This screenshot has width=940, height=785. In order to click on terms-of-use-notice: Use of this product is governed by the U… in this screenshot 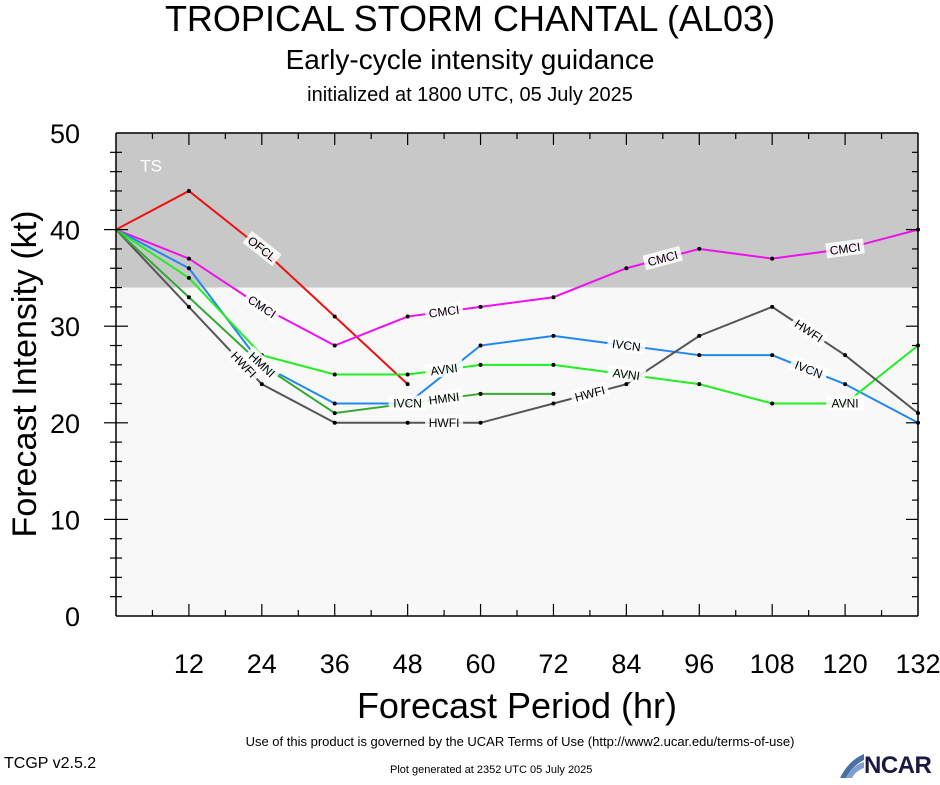, I will do `click(520, 741)`.